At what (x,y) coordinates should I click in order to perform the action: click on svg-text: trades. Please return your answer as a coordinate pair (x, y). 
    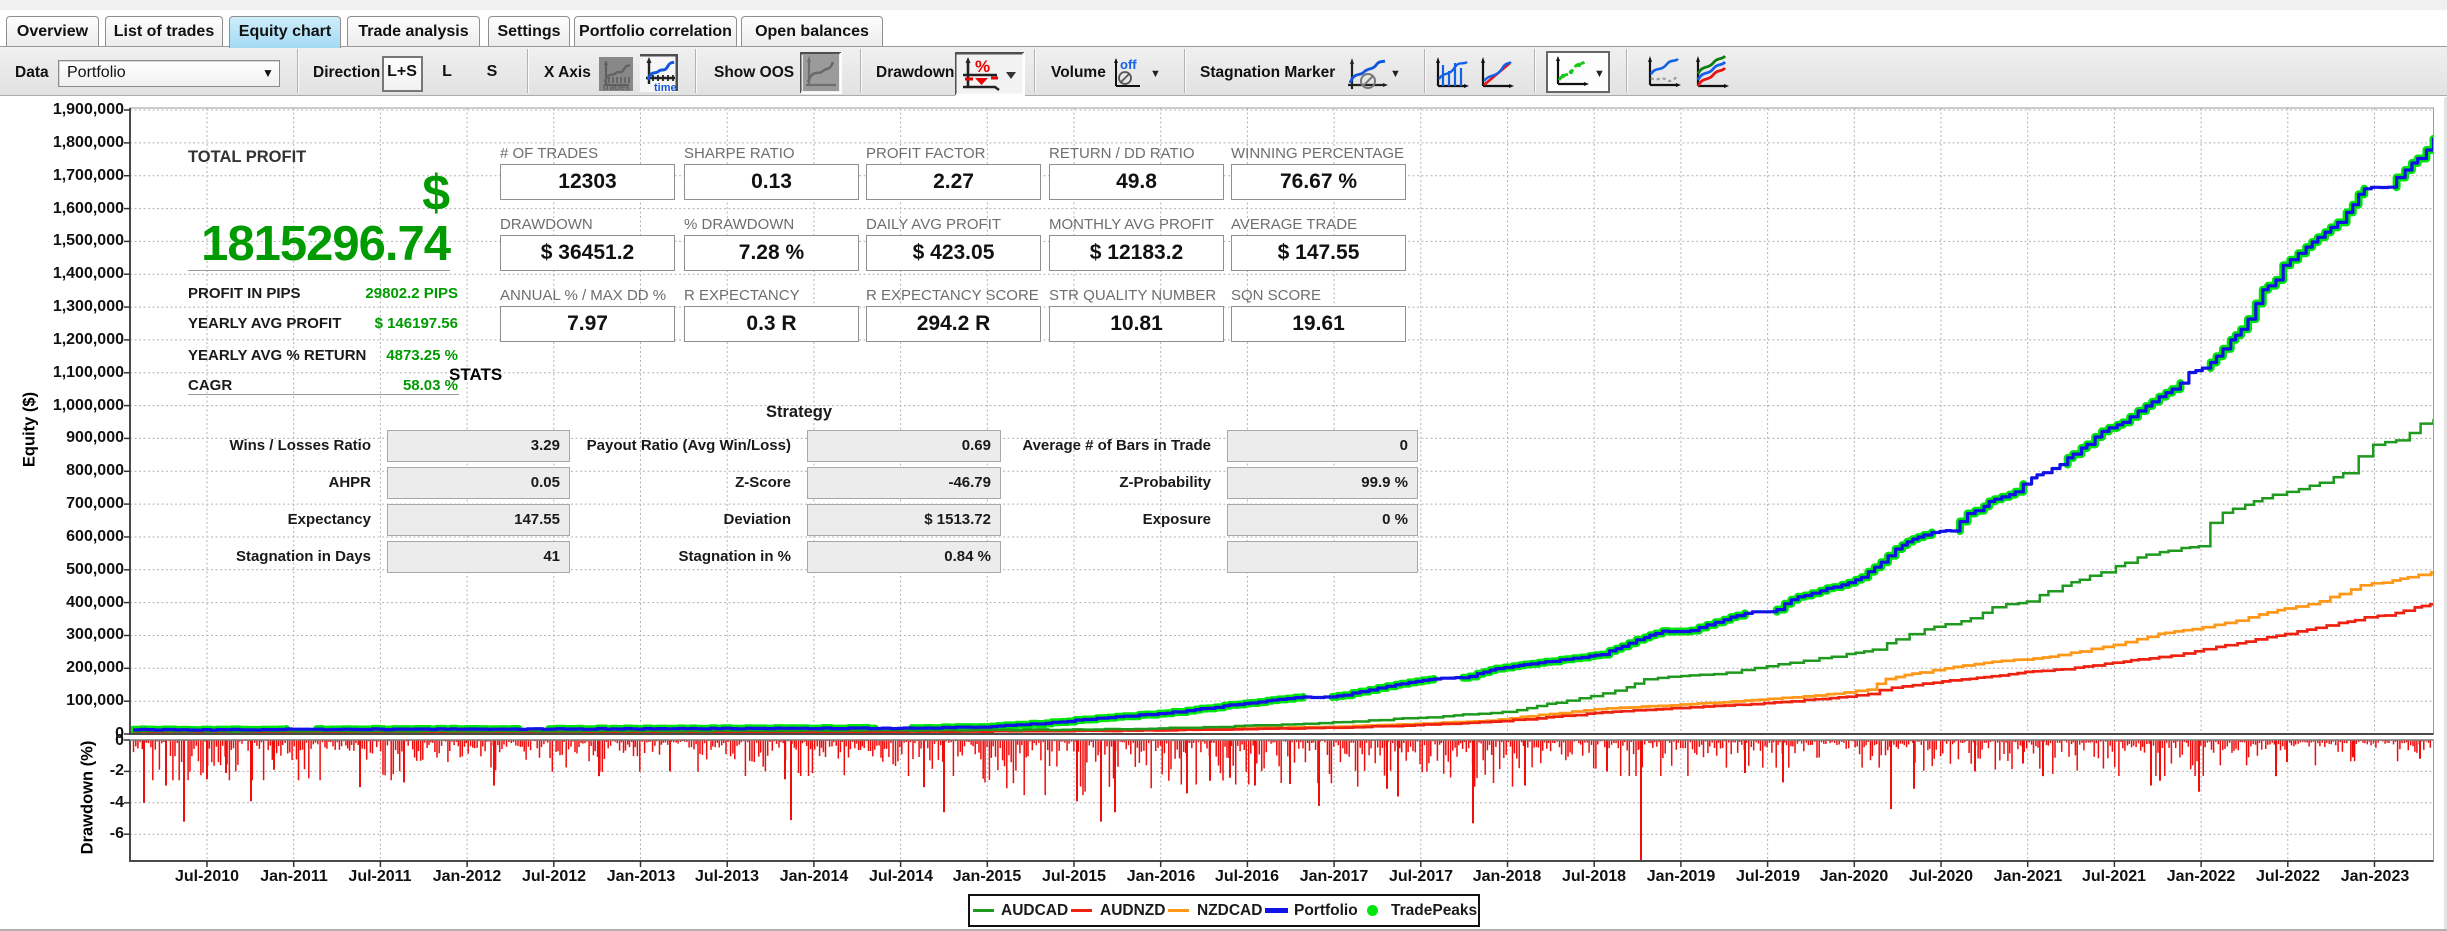
    Looking at the image, I should click on (616, 86).